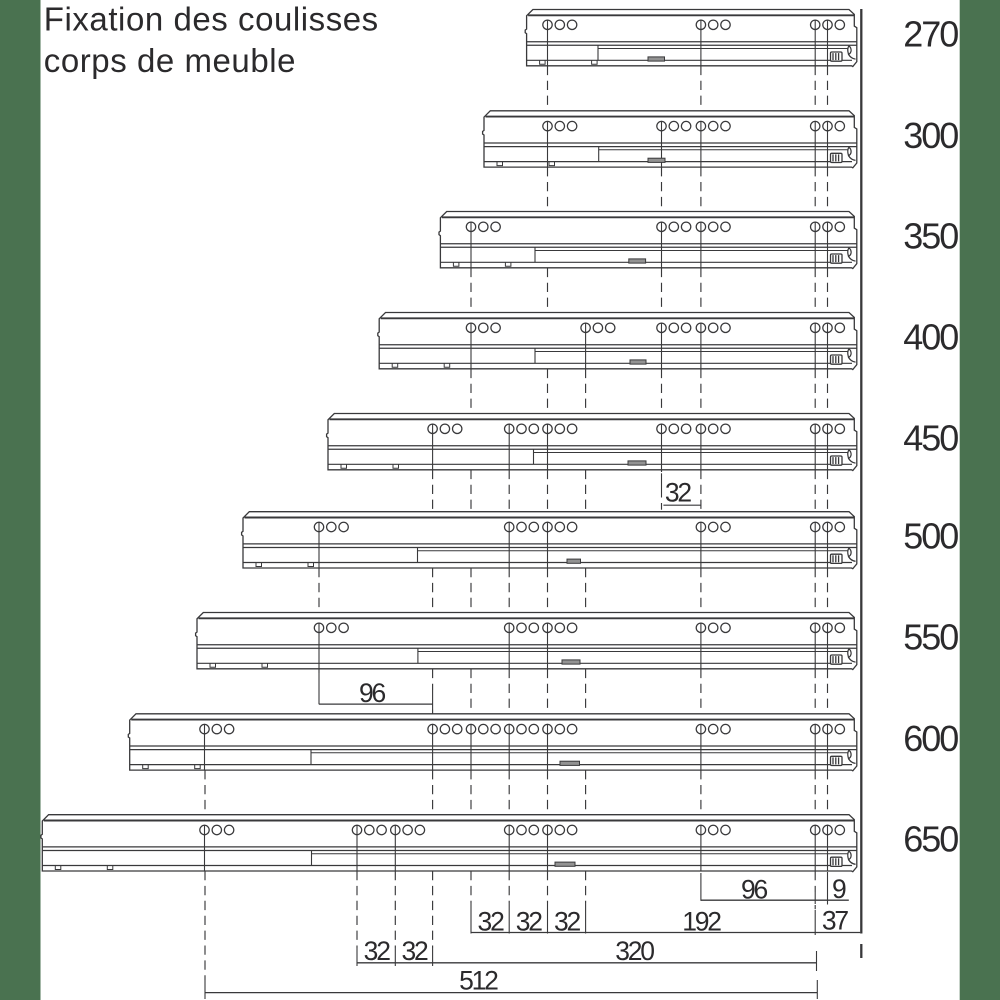 Image resolution: width=1000 pixels, height=1000 pixels. Describe the element at coordinates (634, 951) in the screenshot. I see `svg-text: 320` at that location.